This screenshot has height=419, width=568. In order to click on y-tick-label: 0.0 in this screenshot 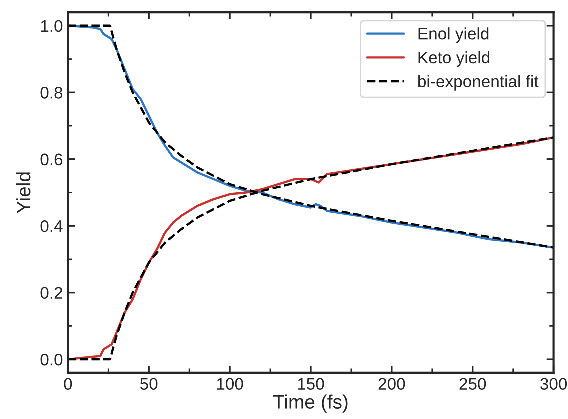, I will do `click(51, 360)`.